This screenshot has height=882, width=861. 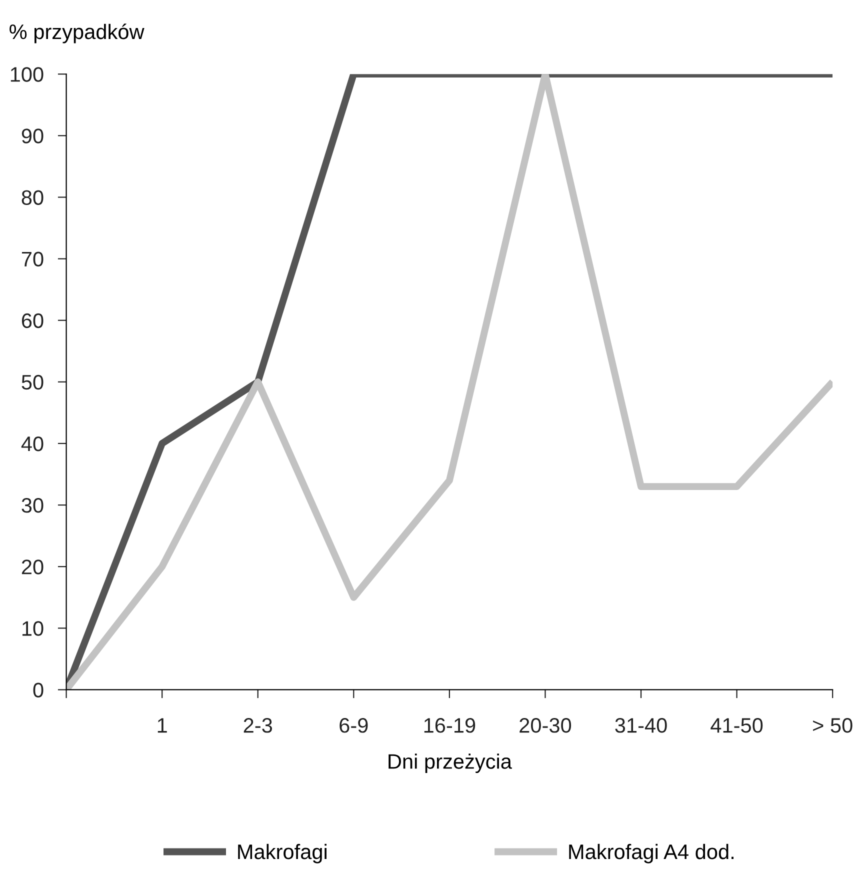 What do you see at coordinates (162, 725) in the screenshot?
I see `x-tick-label: 1` at bounding box center [162, 725].